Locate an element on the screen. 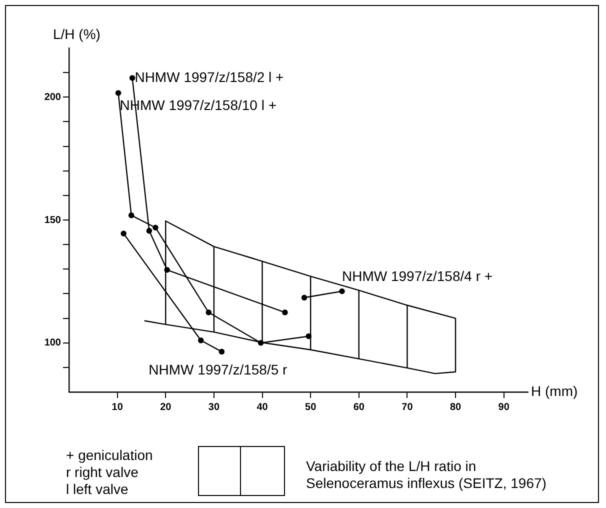 The height and width of the screenshot is (508, 606). annotation: NHMW 1997/z/158/4 r + is located at coordinates (417, 276).